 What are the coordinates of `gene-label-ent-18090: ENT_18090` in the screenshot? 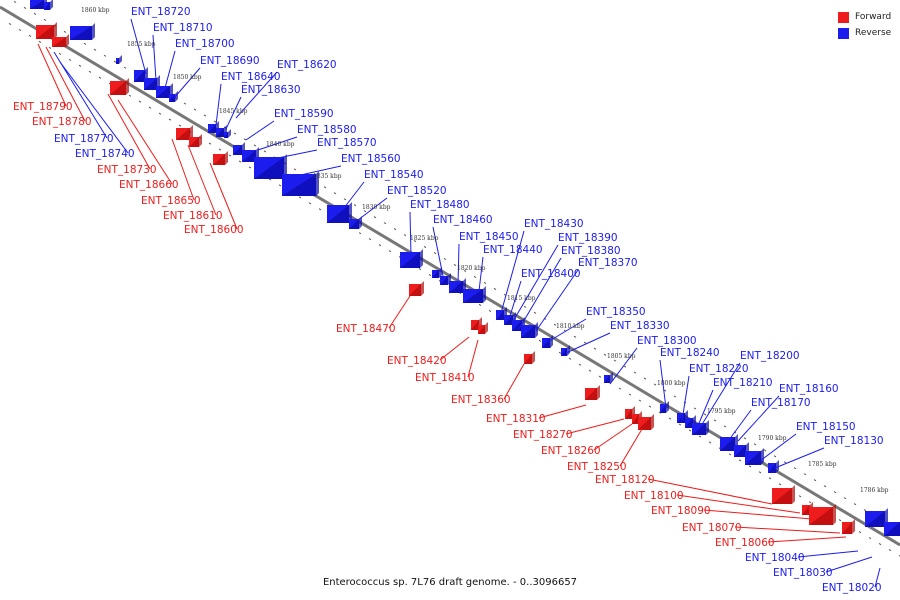 It's located at (681, 511).